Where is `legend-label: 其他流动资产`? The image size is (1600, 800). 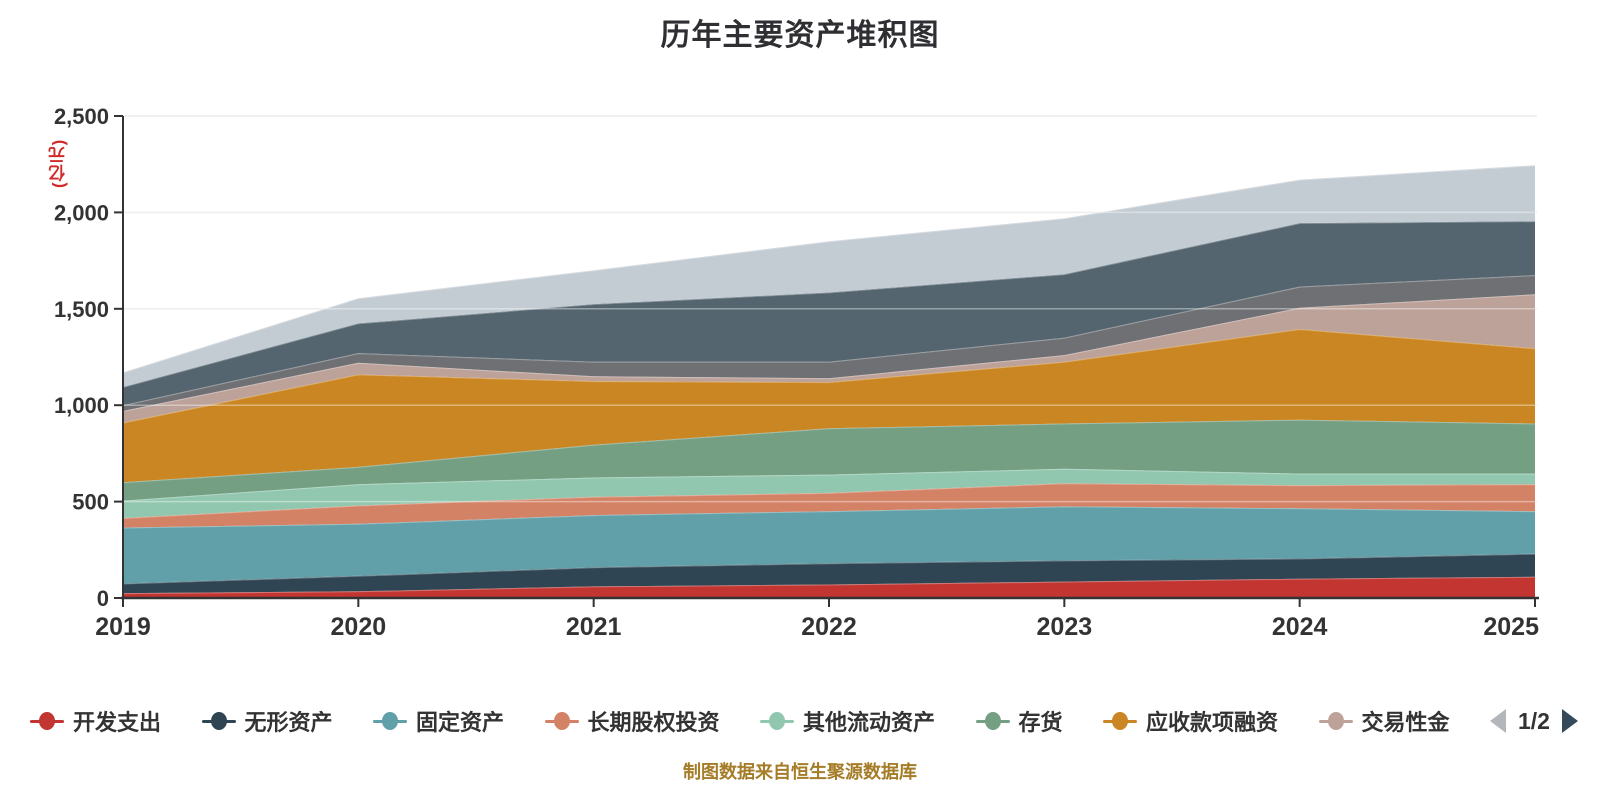
legend-label: 其他流动资产 is located at coordinates (869, 722).